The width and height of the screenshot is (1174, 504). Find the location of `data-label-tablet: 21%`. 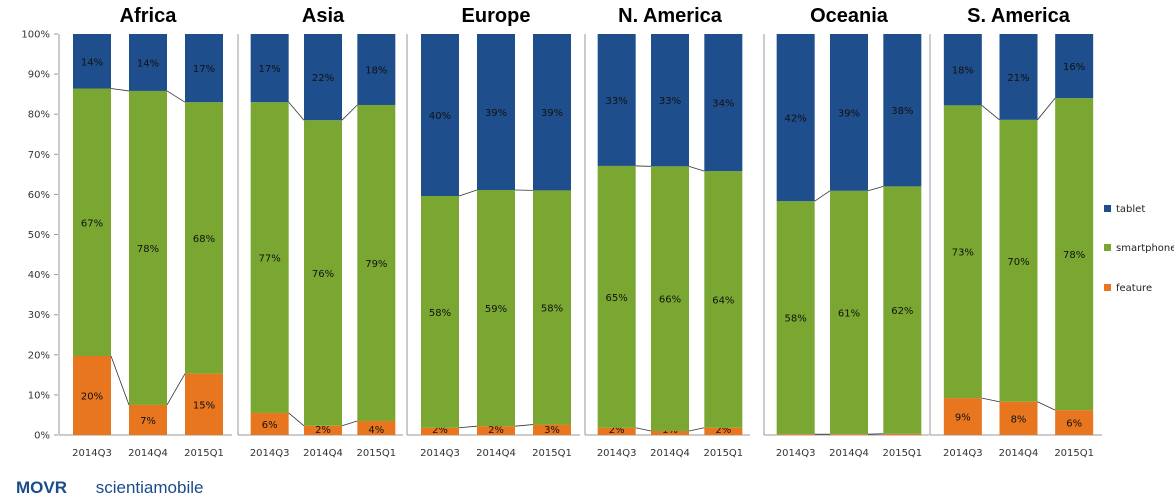

data-label-tablet: 21% is located at coordinates (1018, 78).